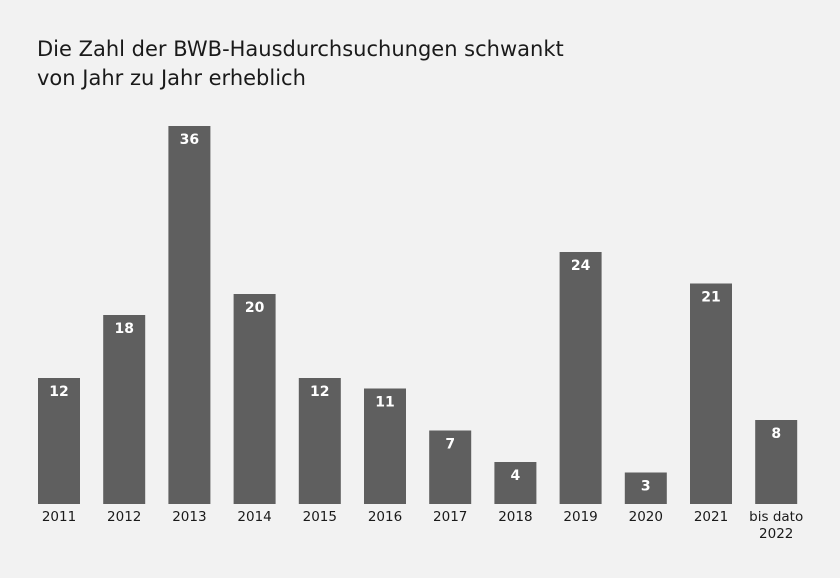 The width and height of the screenshot is (840, 578). What do you see at coordinates (515, 517) in the screenshot?
I see `x-tick-label-2018: 2018` at bounding box center [515, 517].